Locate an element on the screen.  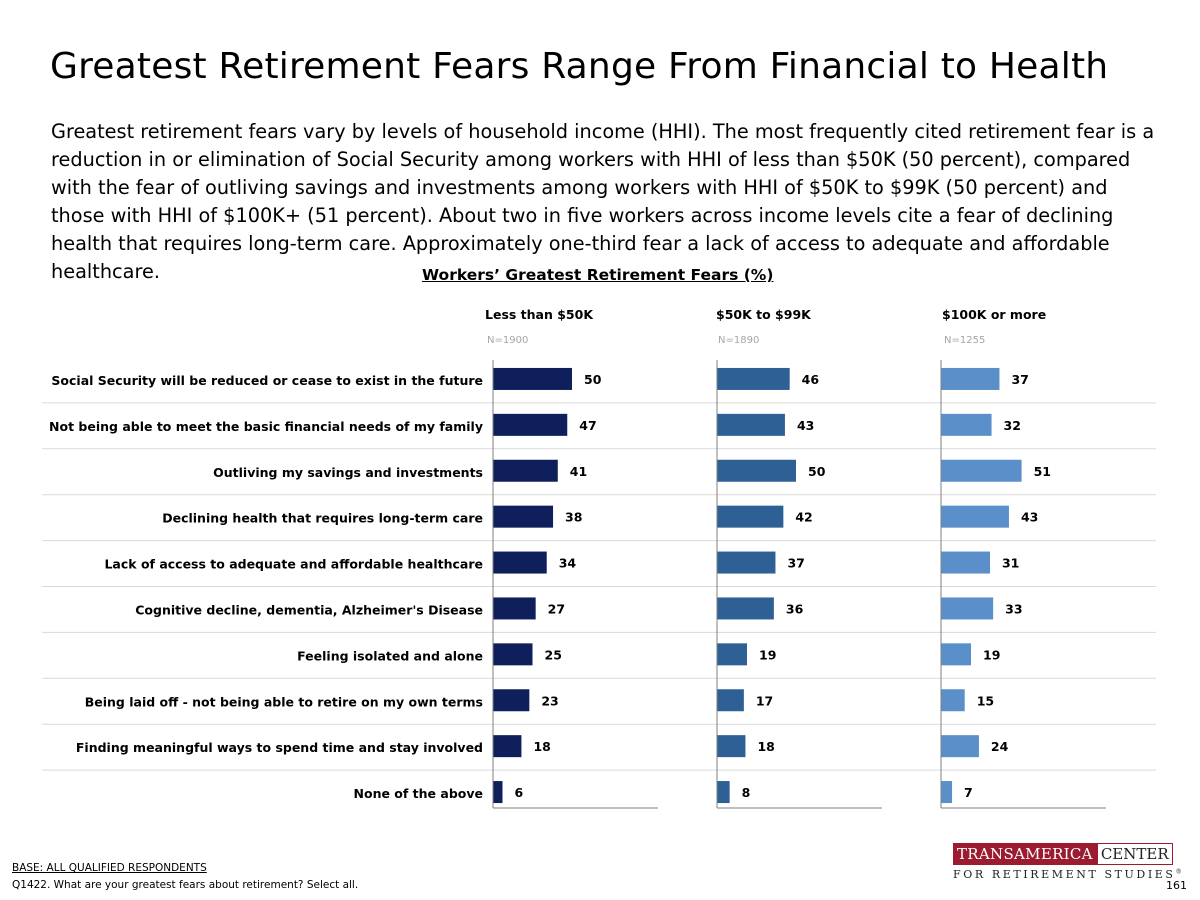
page-number: 161 is located at coordinates (1176, 885).